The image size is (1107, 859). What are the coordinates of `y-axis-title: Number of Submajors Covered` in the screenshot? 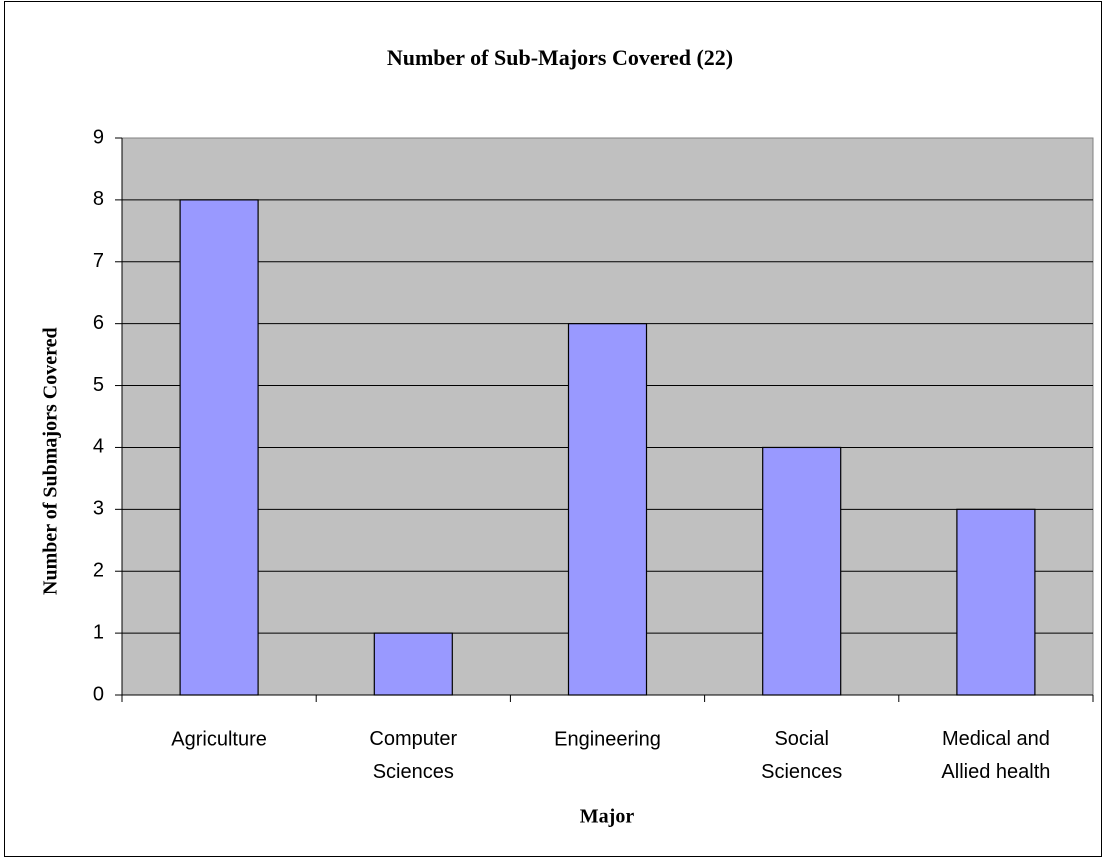 It's located at (51, 461).